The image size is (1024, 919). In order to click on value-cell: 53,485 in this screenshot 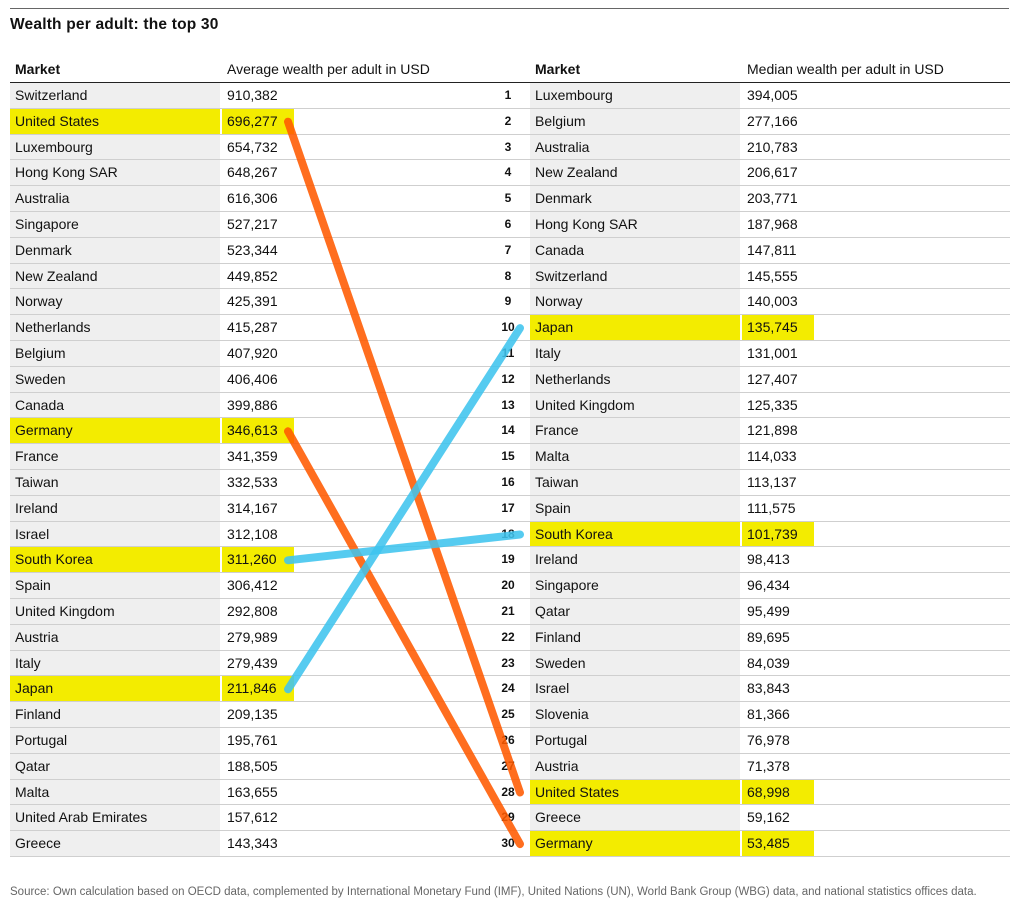, I will do `click(778, 843)`.